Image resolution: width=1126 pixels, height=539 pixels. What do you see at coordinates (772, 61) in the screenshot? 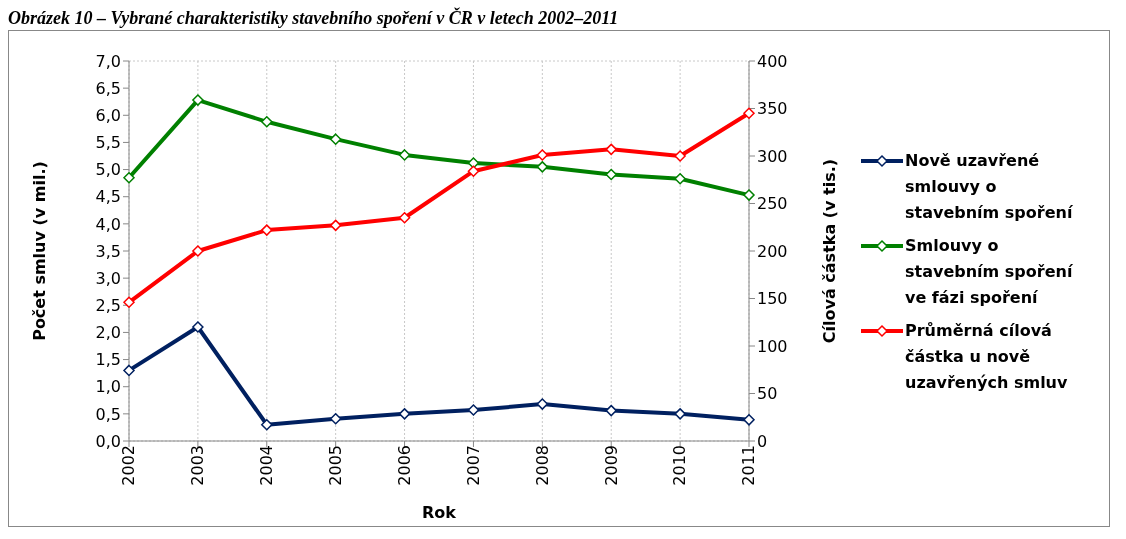
I see `y2-tick-label: 400` at bounding box center [772, 61].